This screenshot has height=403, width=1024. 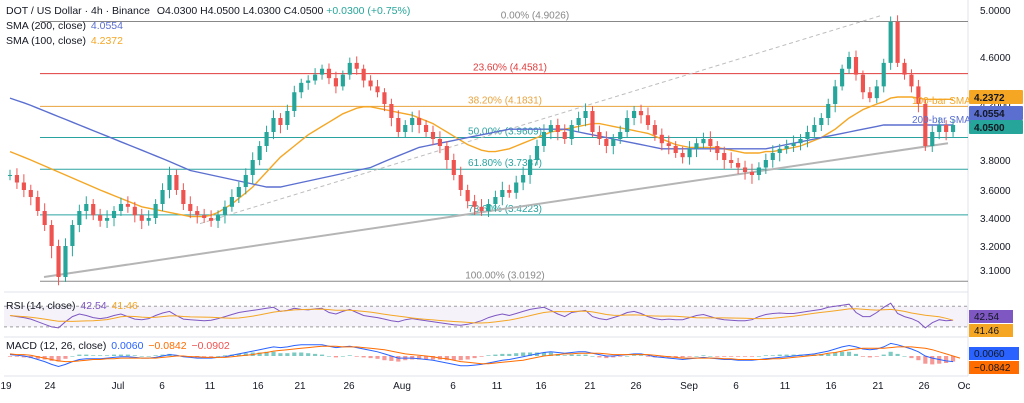 What do you see at coordinates (505, 100) in the screenshot?
I see `fib-level-label: 38.20% (4.1831)` at bounding box center [505, 100].